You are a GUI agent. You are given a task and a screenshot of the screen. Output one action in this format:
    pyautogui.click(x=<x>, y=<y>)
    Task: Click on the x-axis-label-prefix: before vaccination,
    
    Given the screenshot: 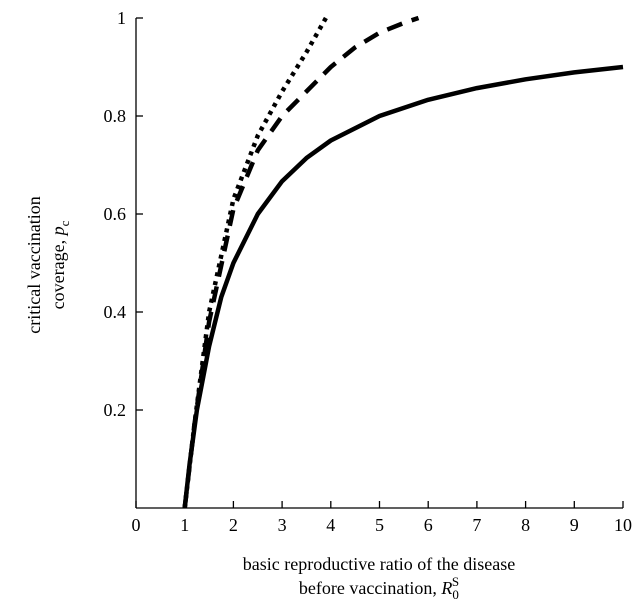 What is the action you would take?
    pyautogui.click(x=370, y=588)
    